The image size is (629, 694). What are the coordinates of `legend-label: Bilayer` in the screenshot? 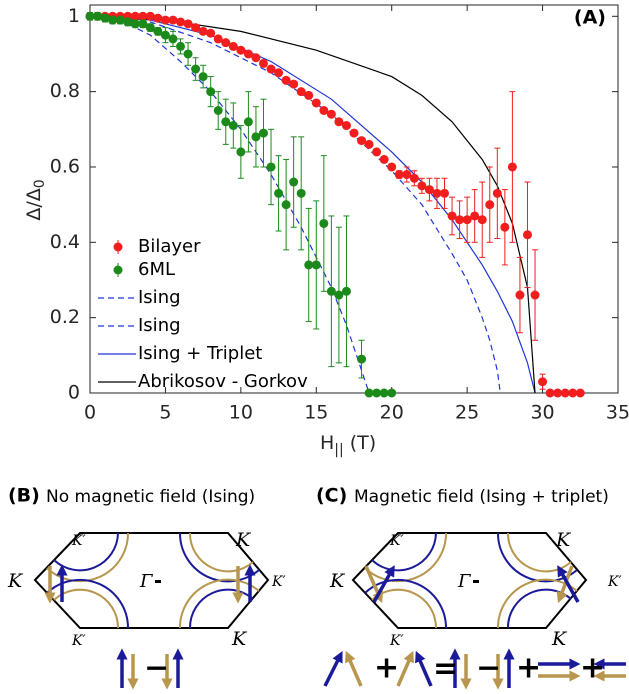 It's located at (169, 246).